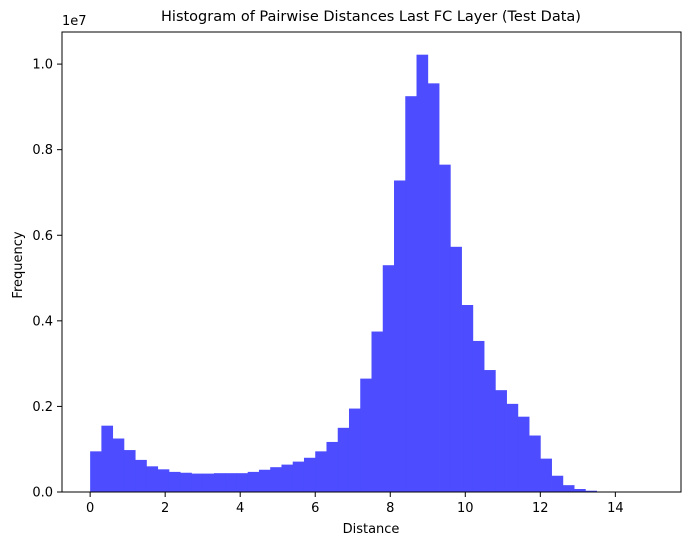 The height and width of the screenshot is (545, 691). What do you see at coordinates (615, 508) in the screenshot?
I see `x-tick-label: 14` at bounding box center [615, 508].